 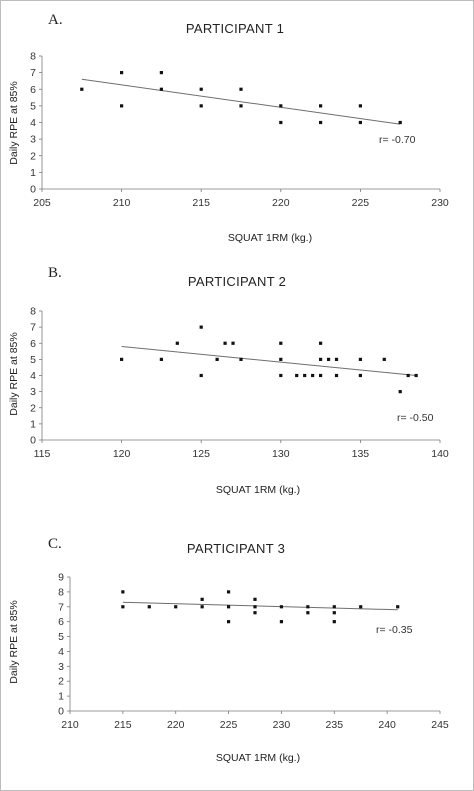 What do you see at coordinates (440, 725) in the screenshot?
I see `panel-c-x-tick-label: 245` at bounding box center [440, 725].